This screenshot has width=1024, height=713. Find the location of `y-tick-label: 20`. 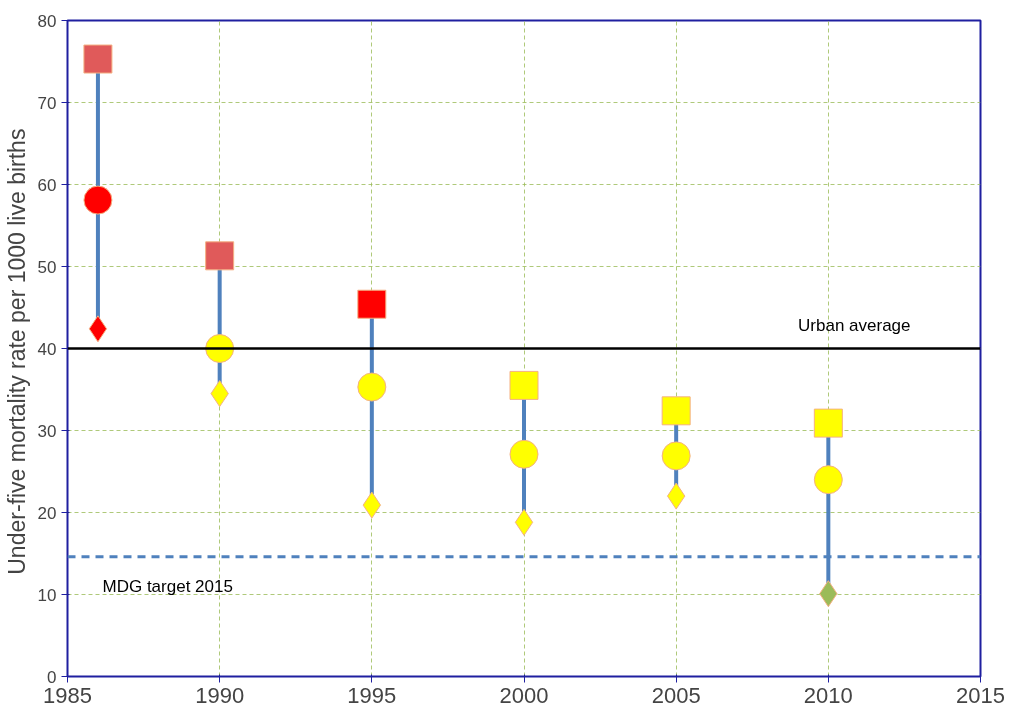

y-tick-label: 20 is located at coordinates (47, 513).